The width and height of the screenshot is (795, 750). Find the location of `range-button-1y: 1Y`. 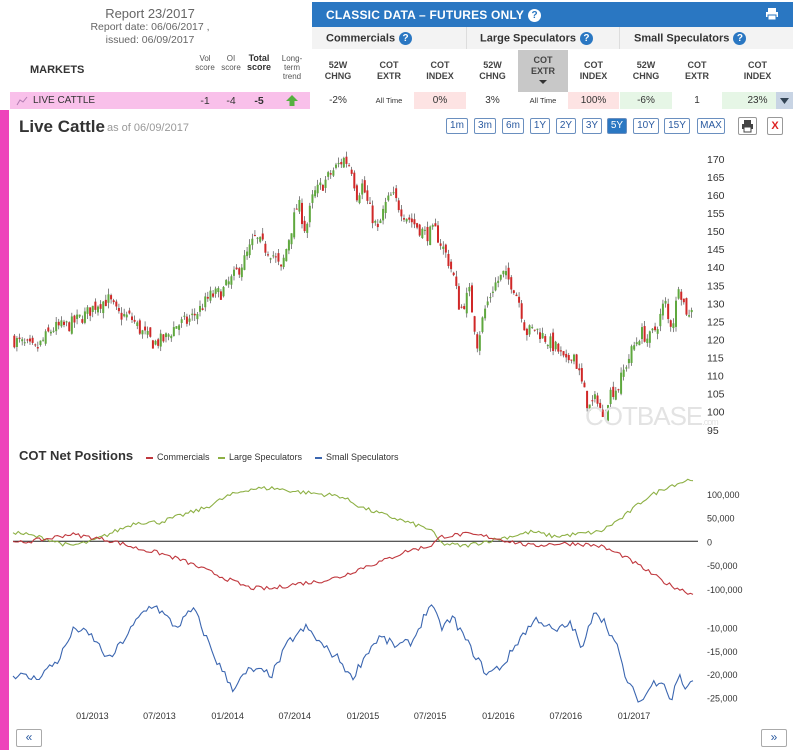

range-button-1y: 1Y is located at coordinates (540, 126).